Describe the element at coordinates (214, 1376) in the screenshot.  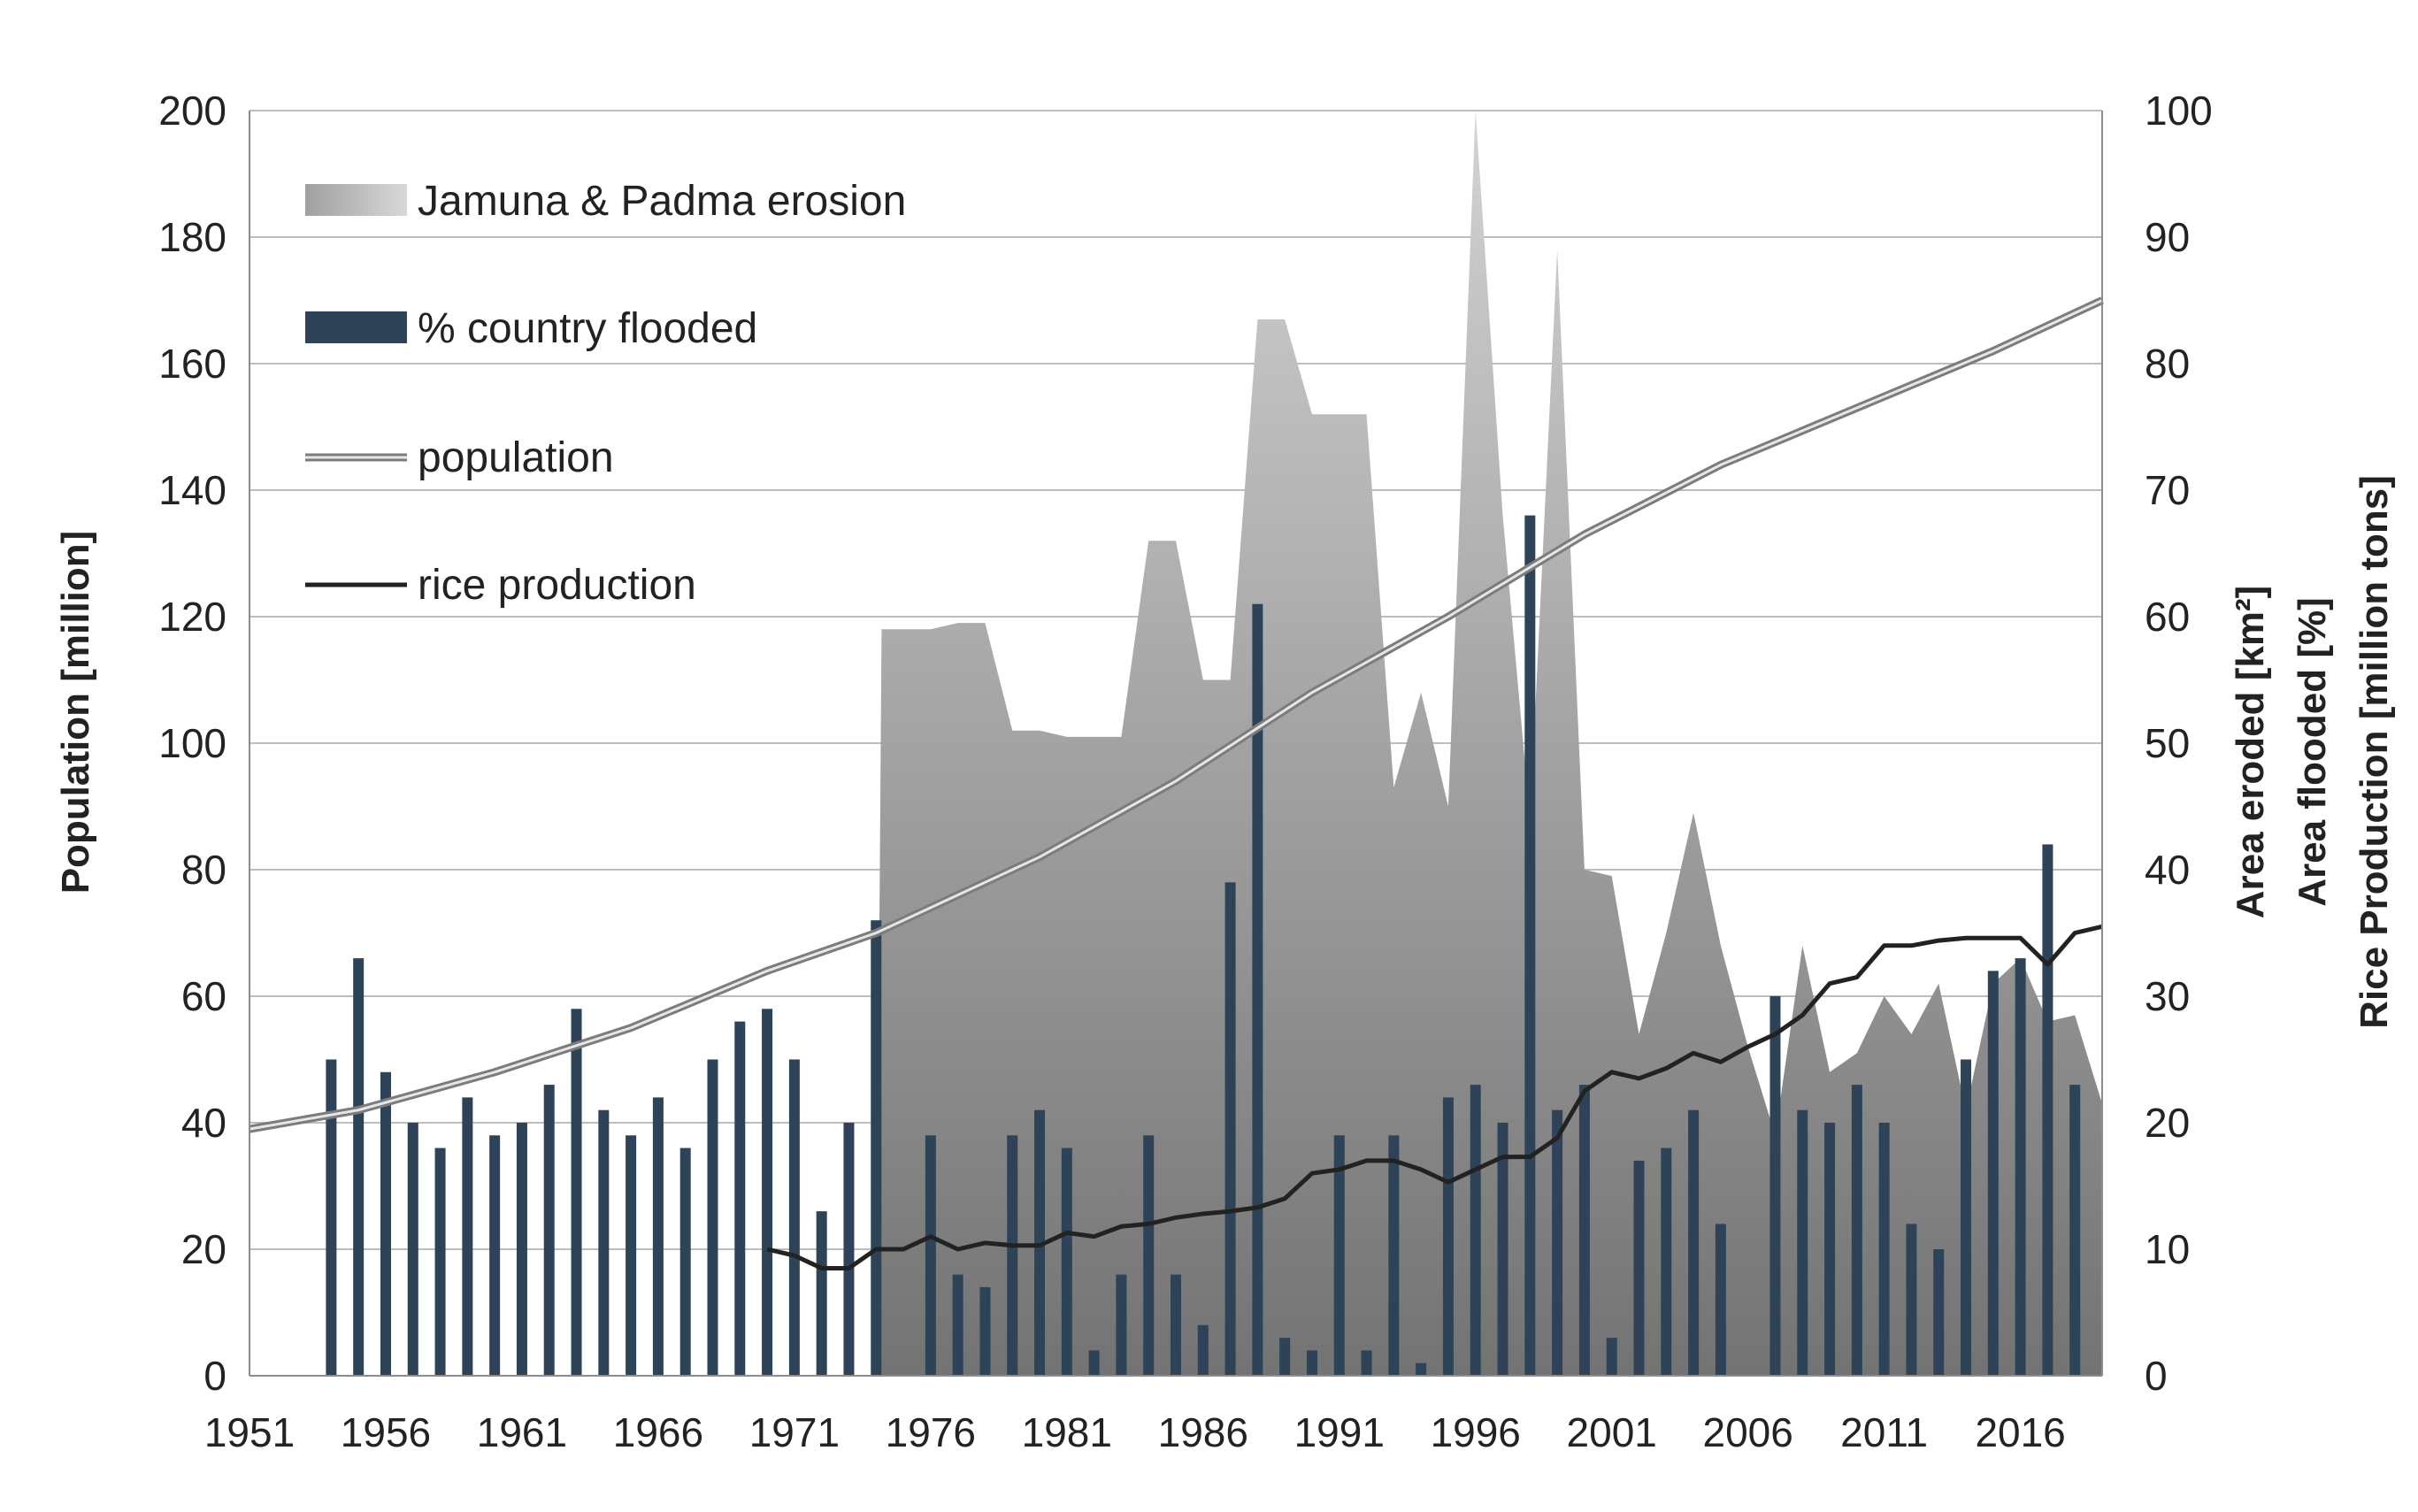
I see `left-tick-label: 0` at that location.